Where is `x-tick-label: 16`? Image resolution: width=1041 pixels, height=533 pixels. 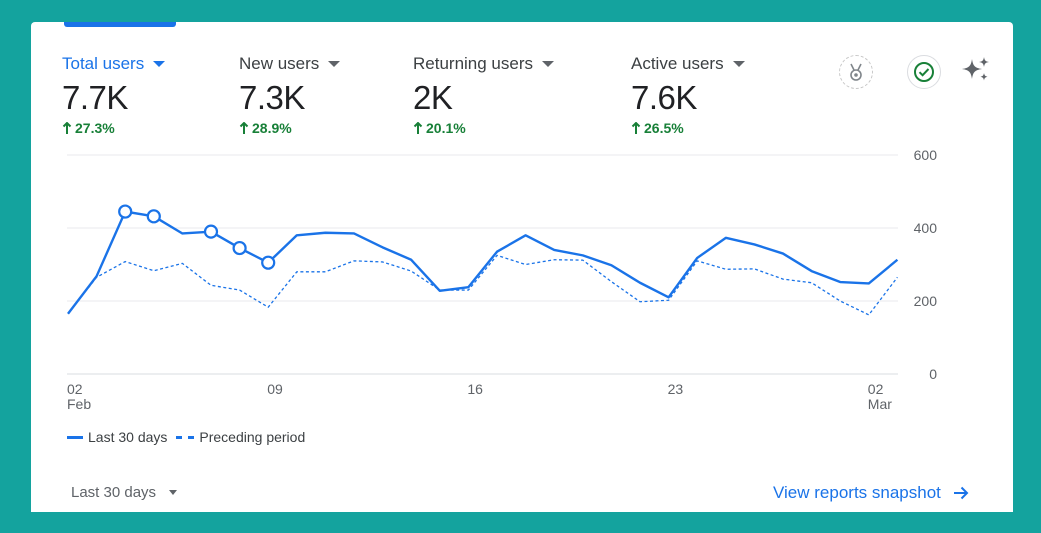 x-tick-label: 16 is located at coordinates (475, 389).